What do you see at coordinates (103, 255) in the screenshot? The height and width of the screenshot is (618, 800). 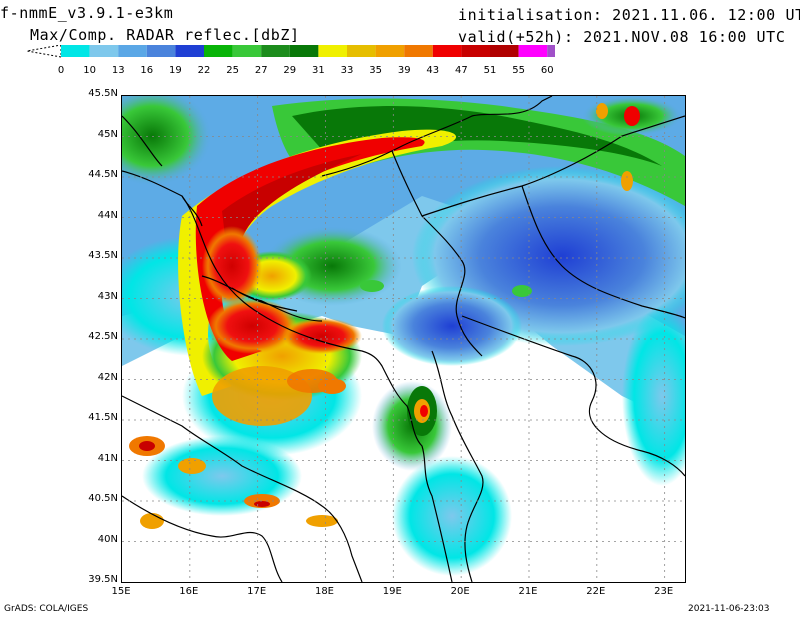 I see `latitude-label: 43.5N` at bounding box center [103, 255].